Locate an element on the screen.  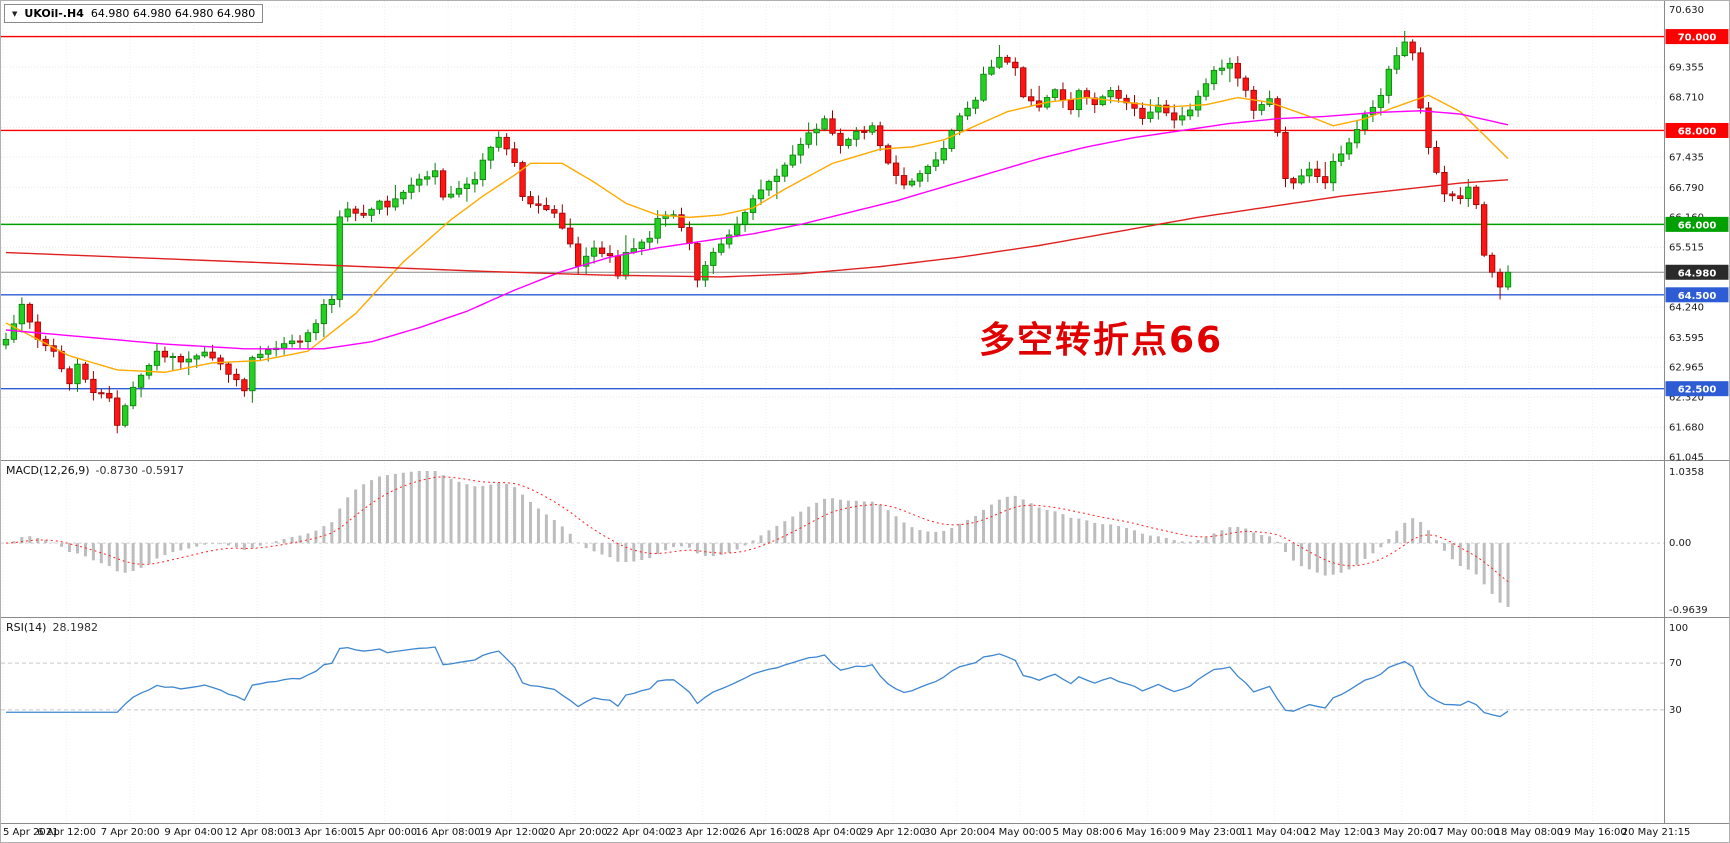
time-axis-label: 4 May 00:00 is located at coordinates (1020, 832).